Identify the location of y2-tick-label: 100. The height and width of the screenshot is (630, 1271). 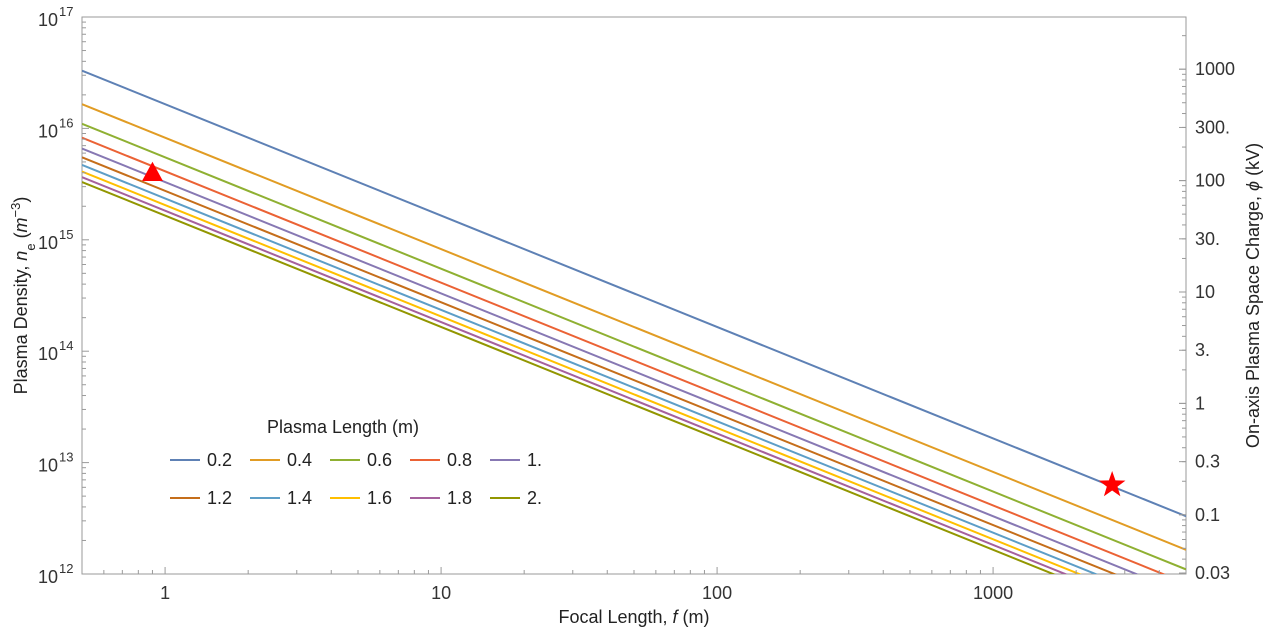
(1210, 181).